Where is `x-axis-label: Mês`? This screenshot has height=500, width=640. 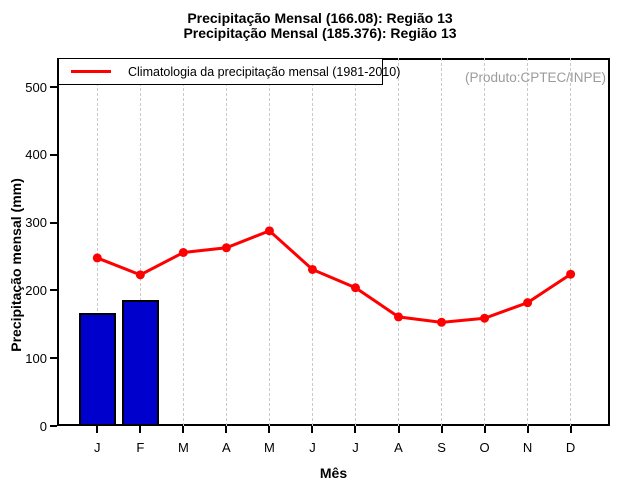 x-axis-label: Mês is located at coordinates (333, 473).